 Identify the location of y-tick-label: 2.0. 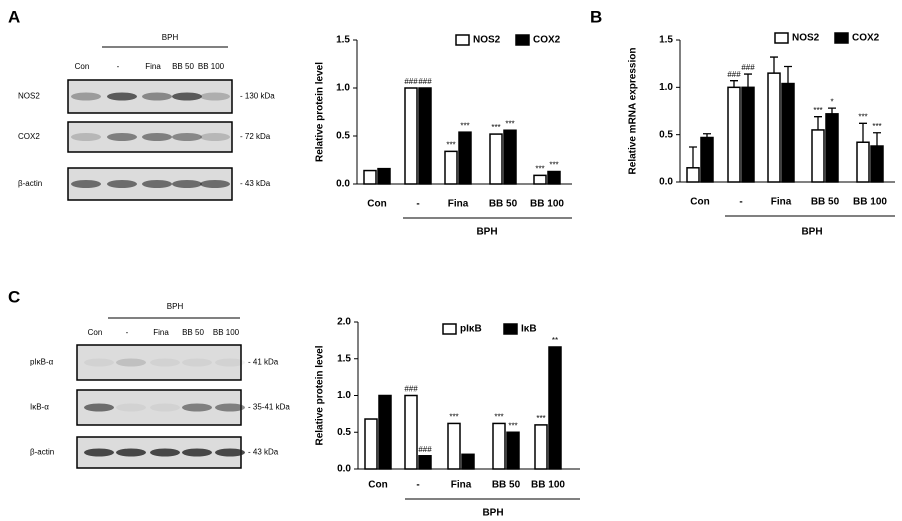
(344, 322).